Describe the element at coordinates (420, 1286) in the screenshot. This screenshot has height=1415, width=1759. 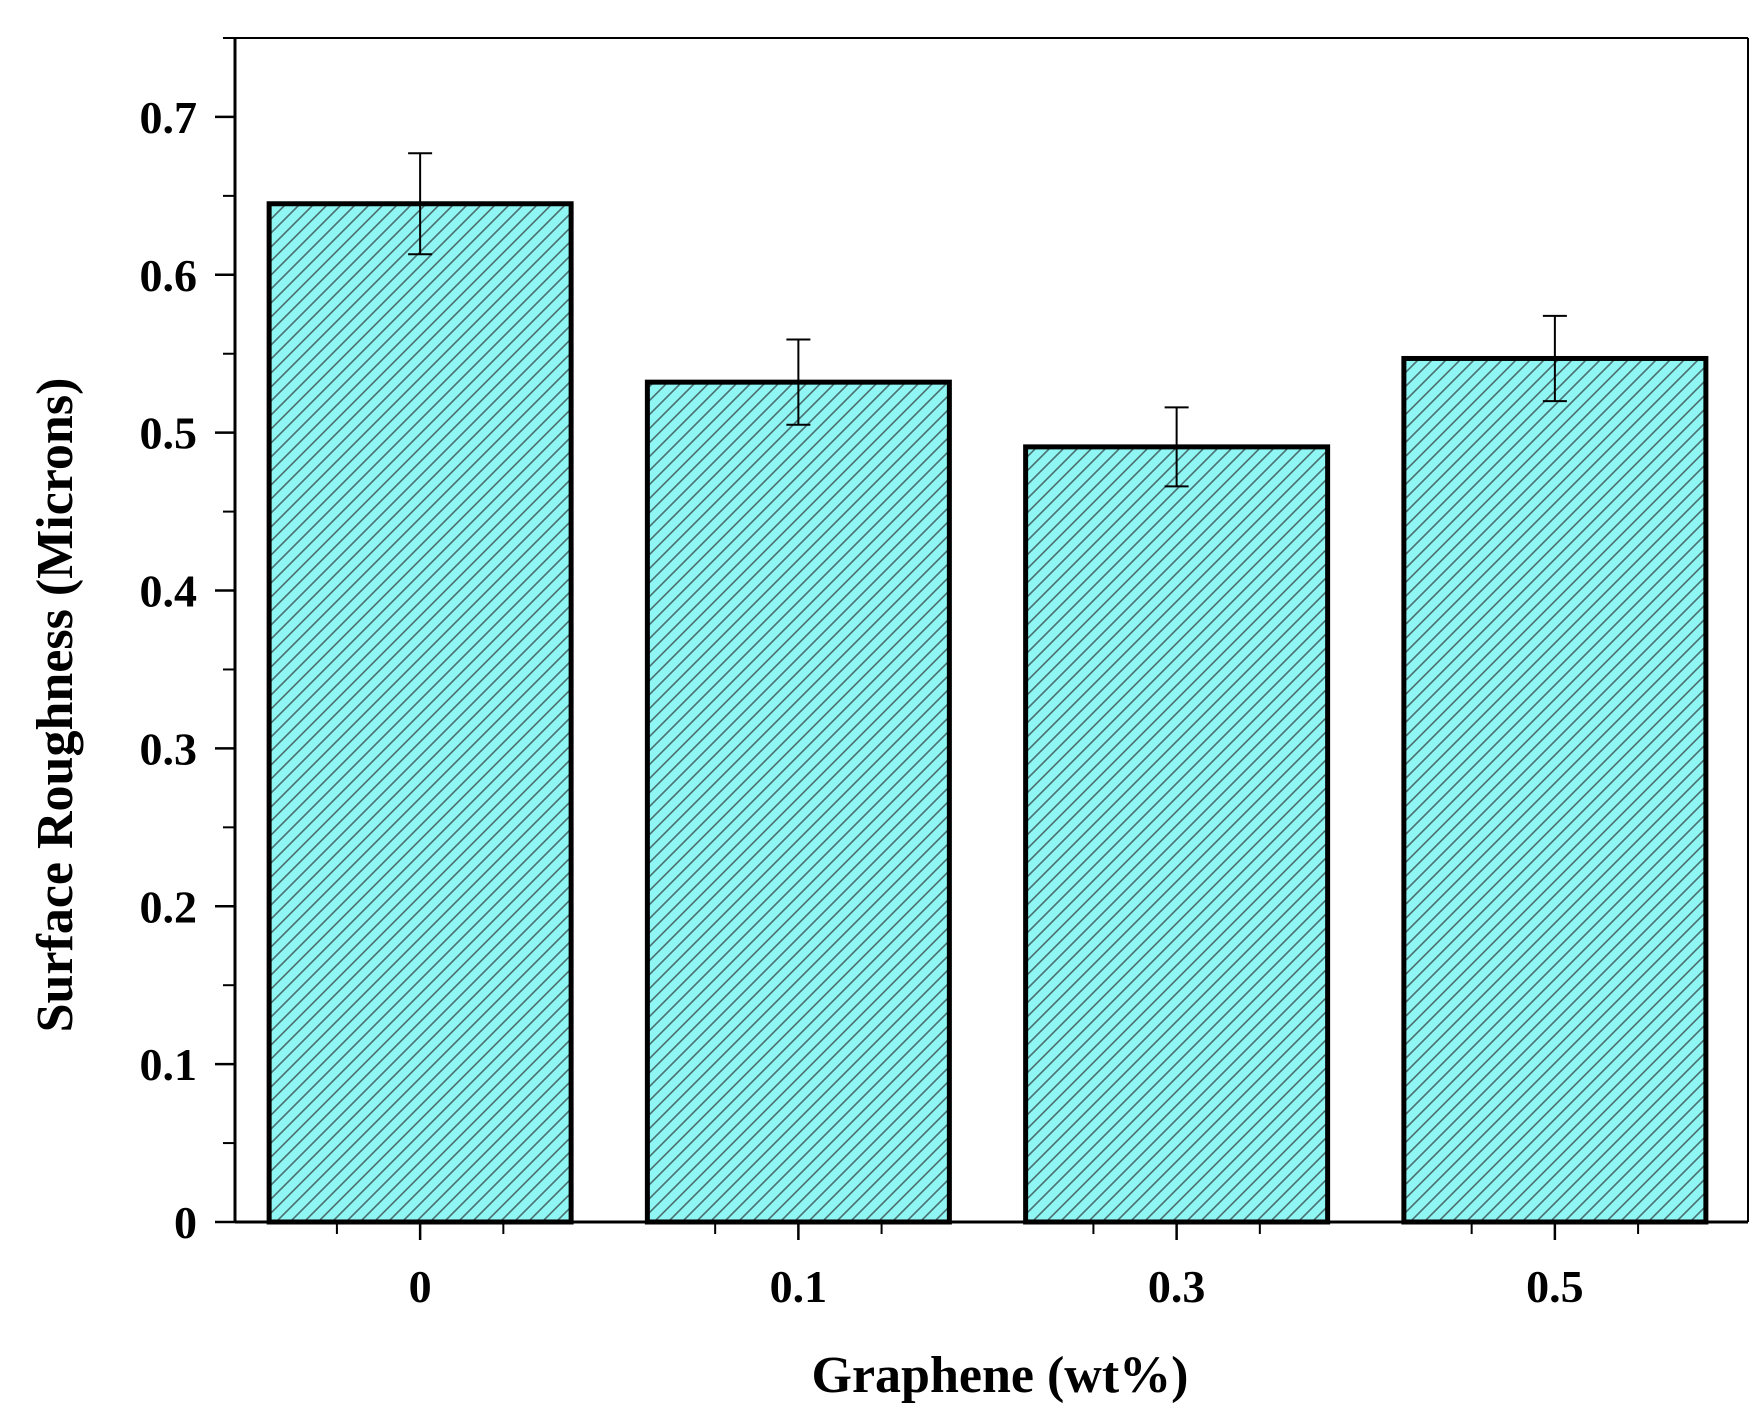
I see `x-tick-label: 0` at that location.